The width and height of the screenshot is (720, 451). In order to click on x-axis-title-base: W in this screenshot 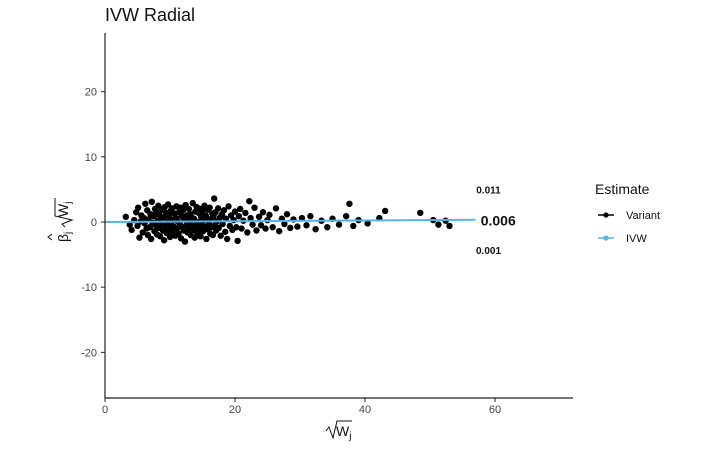, I will do `click(343, 431)`.